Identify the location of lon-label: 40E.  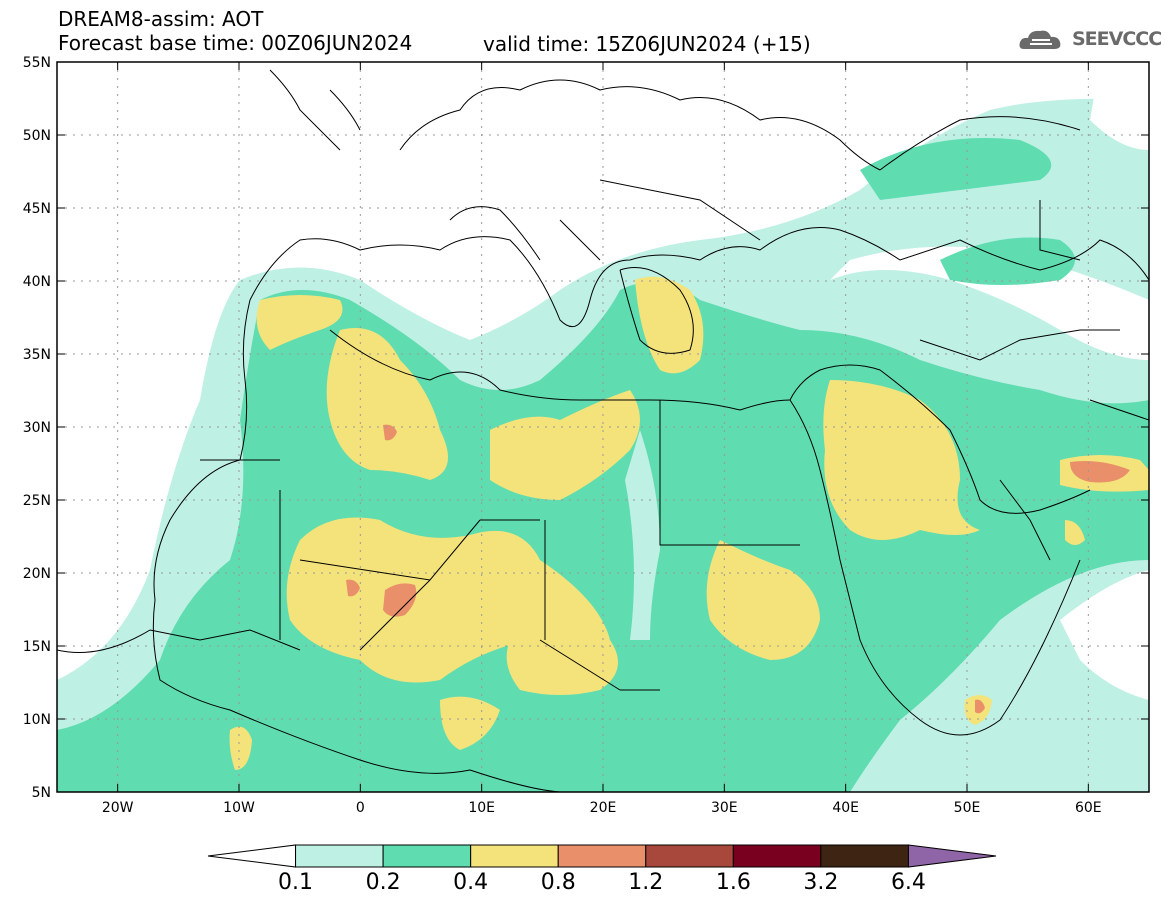
(845, 808).